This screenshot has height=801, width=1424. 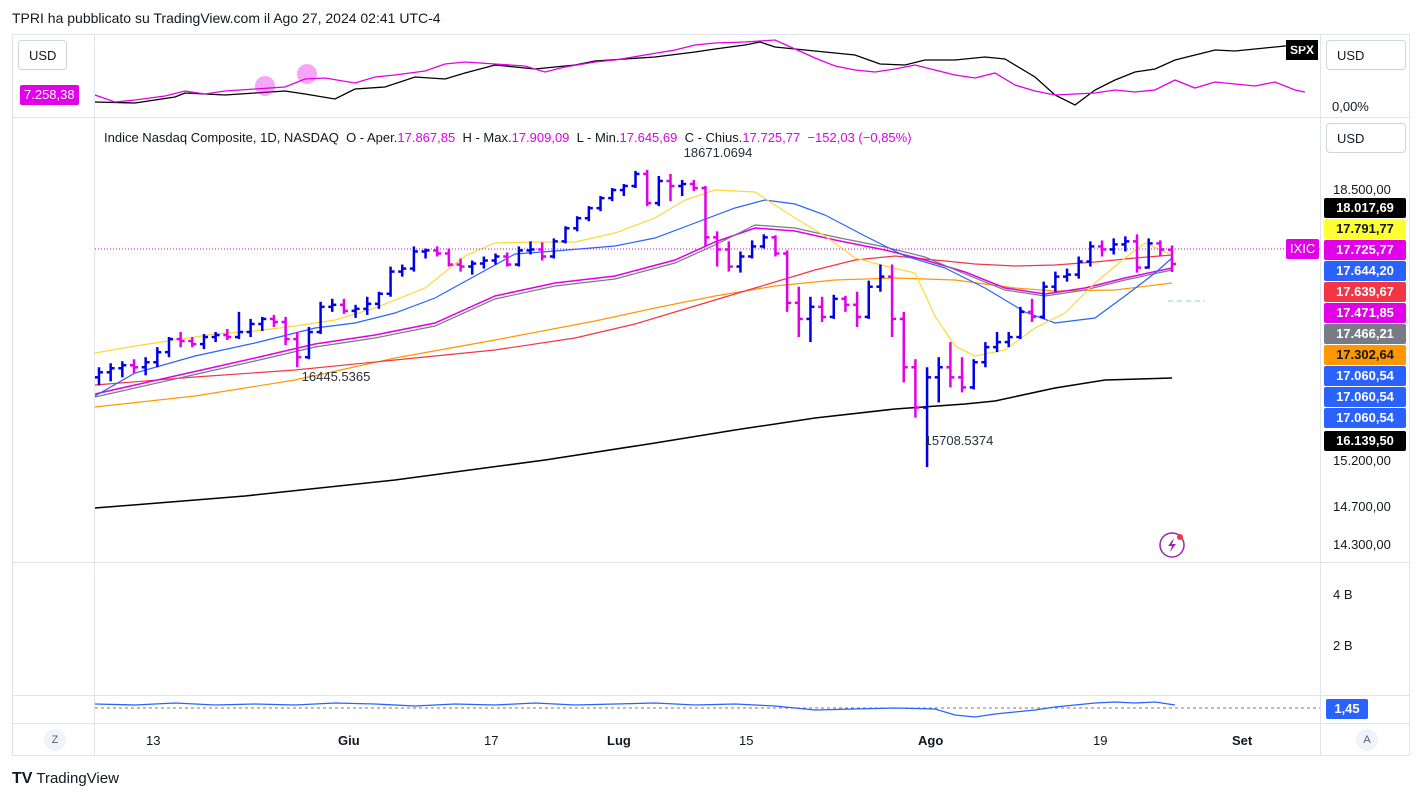 What do you see at coordinates (711, 117) in the screenshot?
I see `pane-divider-top` at bounding box center [711, 117].